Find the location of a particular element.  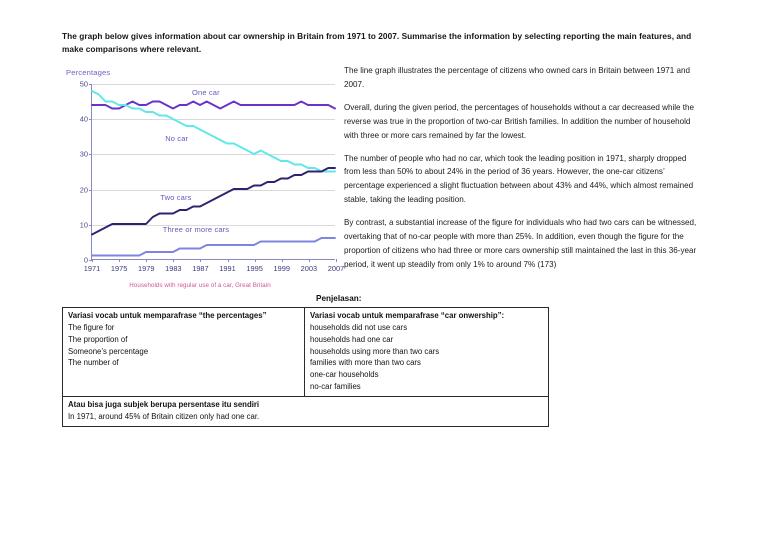

chart-series-layer is located at coordinates (213, 171).